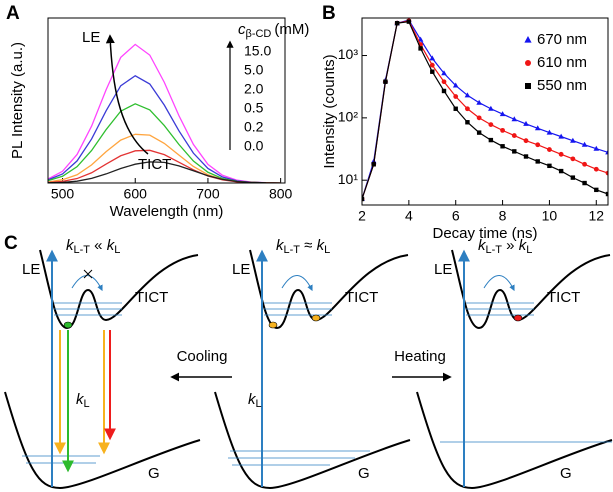  I want to click on emission-label: kL, so click(255, 400).